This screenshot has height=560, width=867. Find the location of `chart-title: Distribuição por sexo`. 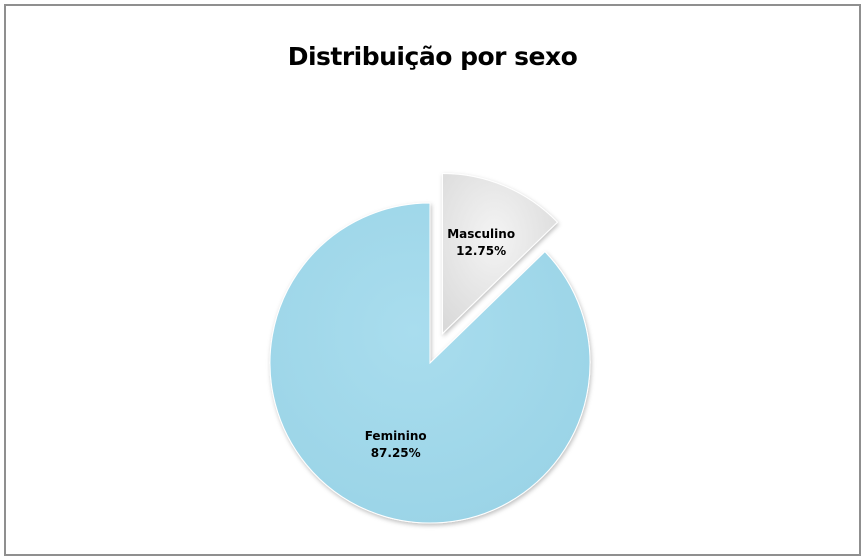

chart-title: Distribuição por sexo is located at coordinates (432, 56).